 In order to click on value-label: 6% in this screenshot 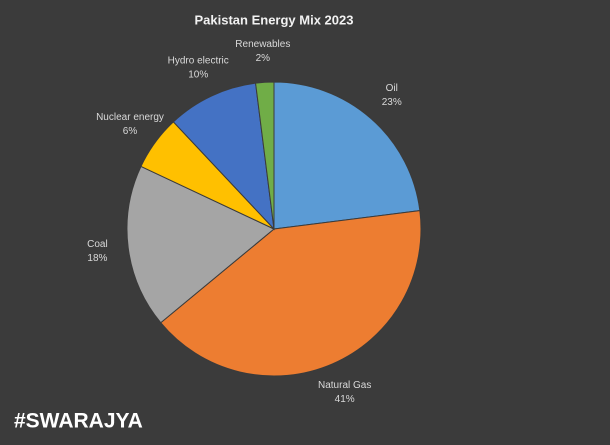, I will do `click(130, 131)`.